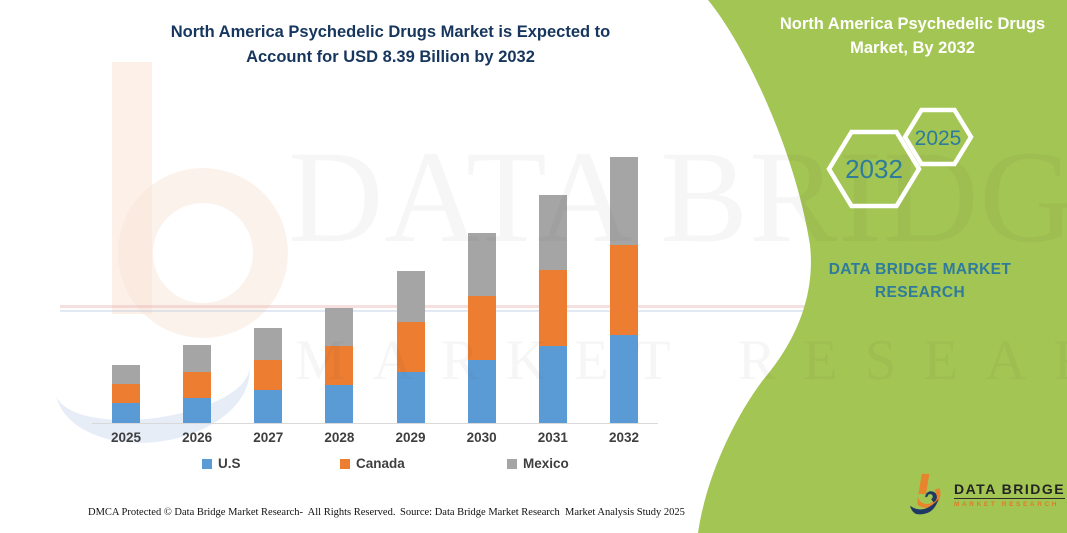 Image resolution: width=1067 pixels, height=533 pixels. I want to click on data-bridge-logo: DATA BRIDGE MARKET RESEARCH, so click(985, 494).